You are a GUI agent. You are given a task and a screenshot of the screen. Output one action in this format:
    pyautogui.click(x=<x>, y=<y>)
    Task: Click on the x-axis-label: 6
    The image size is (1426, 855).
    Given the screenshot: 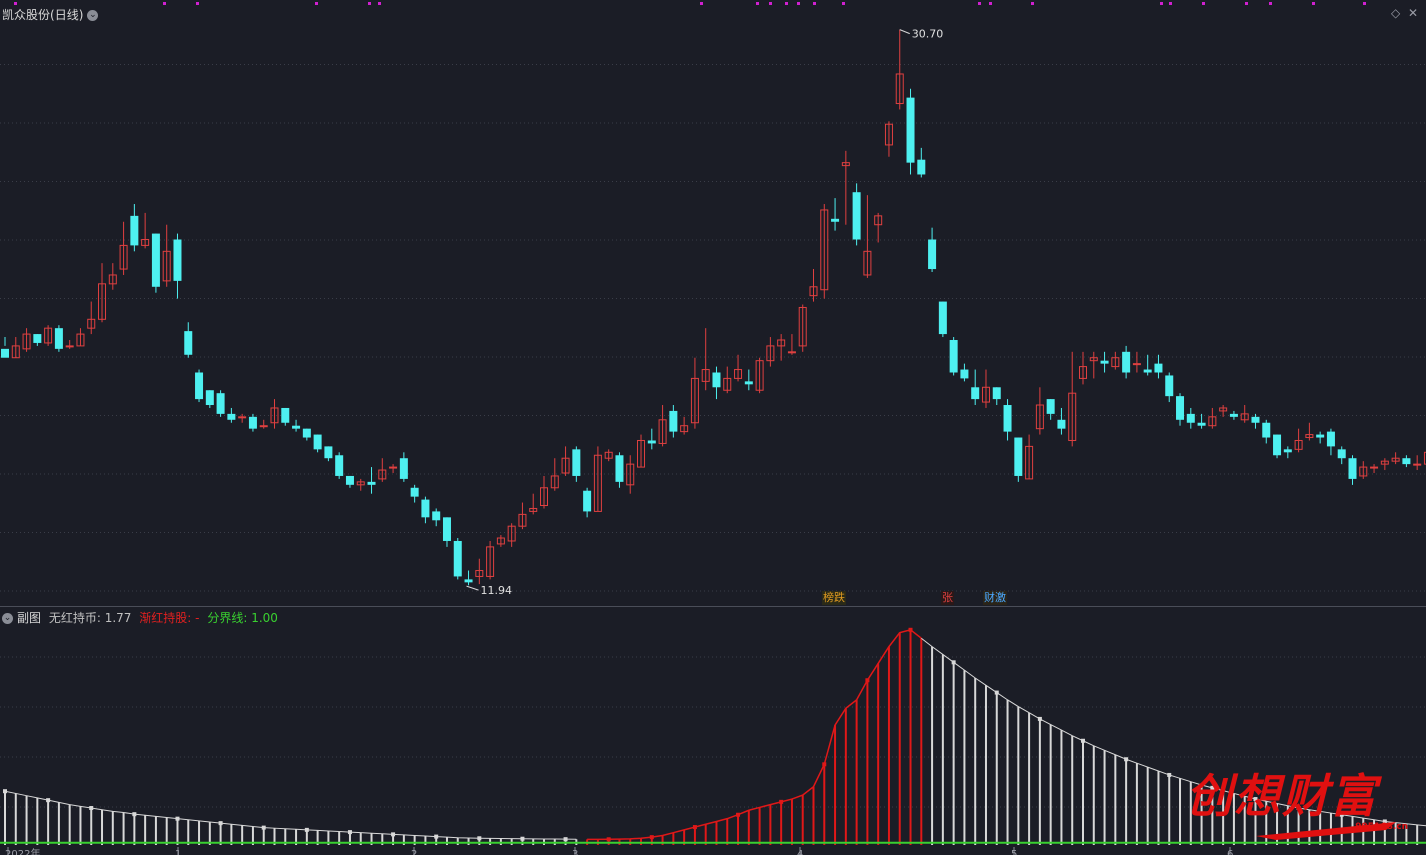 What is the action you would take?
    pyautogui.click(x=1230, y=852)
    